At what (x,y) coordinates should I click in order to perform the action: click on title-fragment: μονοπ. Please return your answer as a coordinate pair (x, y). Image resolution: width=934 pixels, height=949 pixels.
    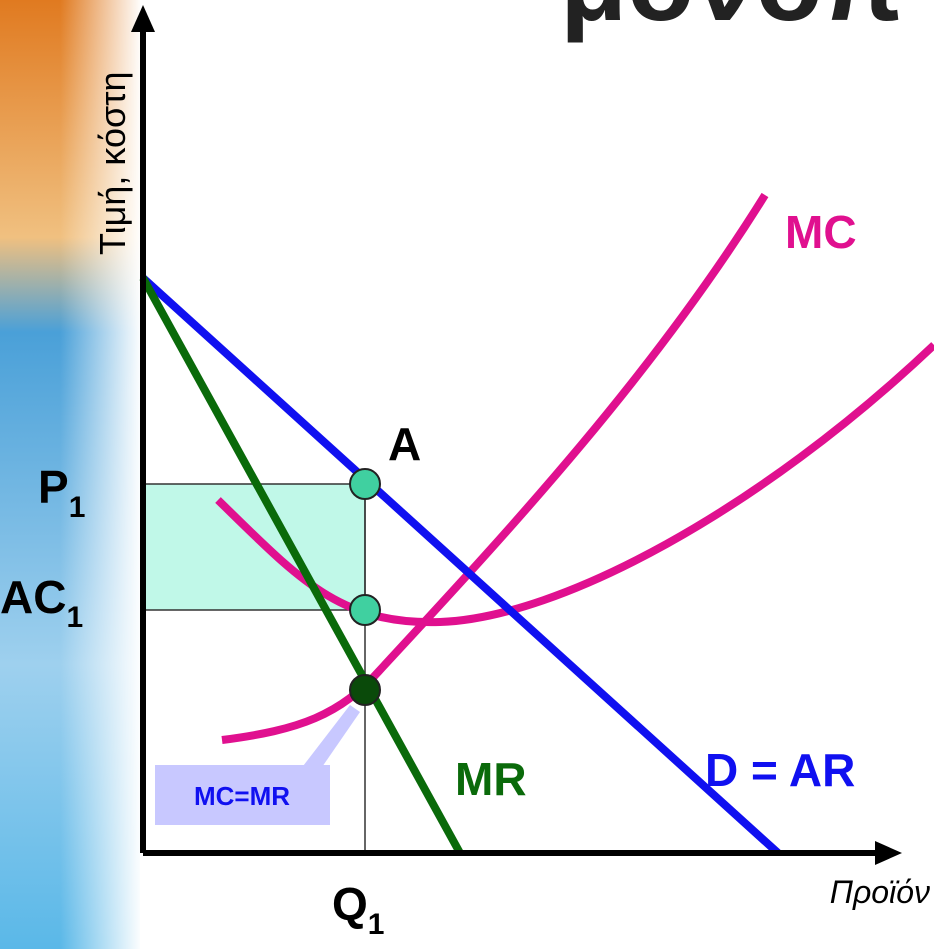
    Looking at the image, I should click on (732, 22).